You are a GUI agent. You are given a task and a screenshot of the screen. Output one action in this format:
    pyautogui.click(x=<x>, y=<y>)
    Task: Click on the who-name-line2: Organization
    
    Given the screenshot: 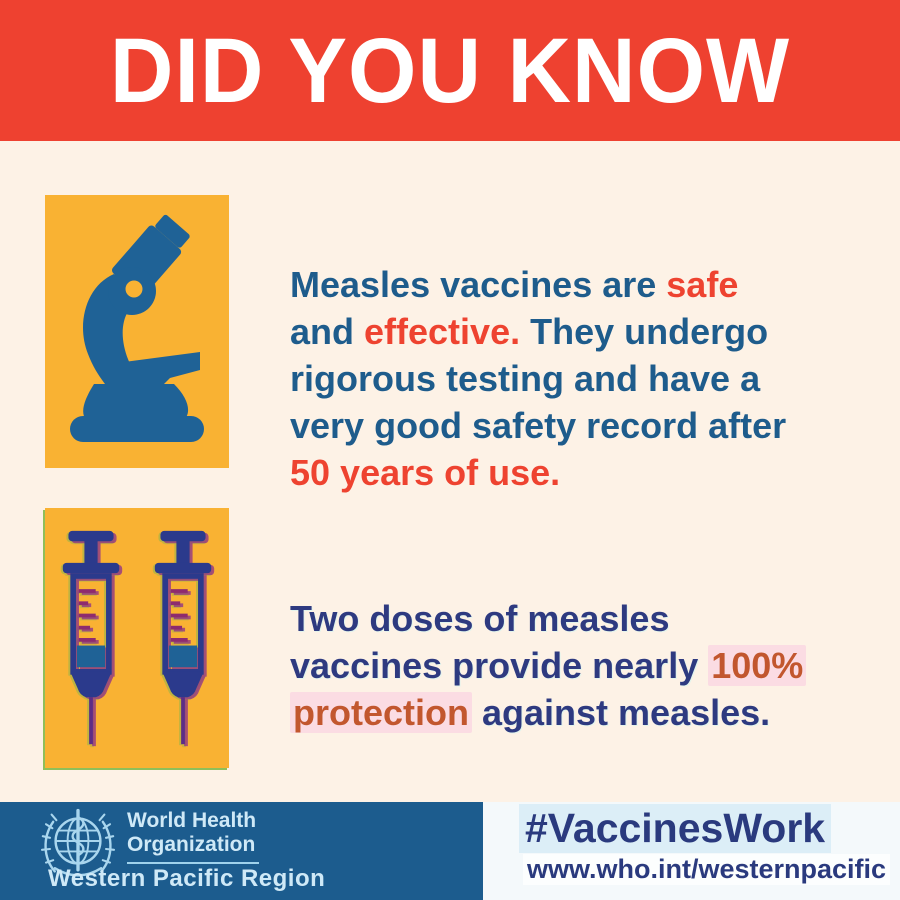 What is the action you would take?
    pyautogui.click(x=191, y=844)
    